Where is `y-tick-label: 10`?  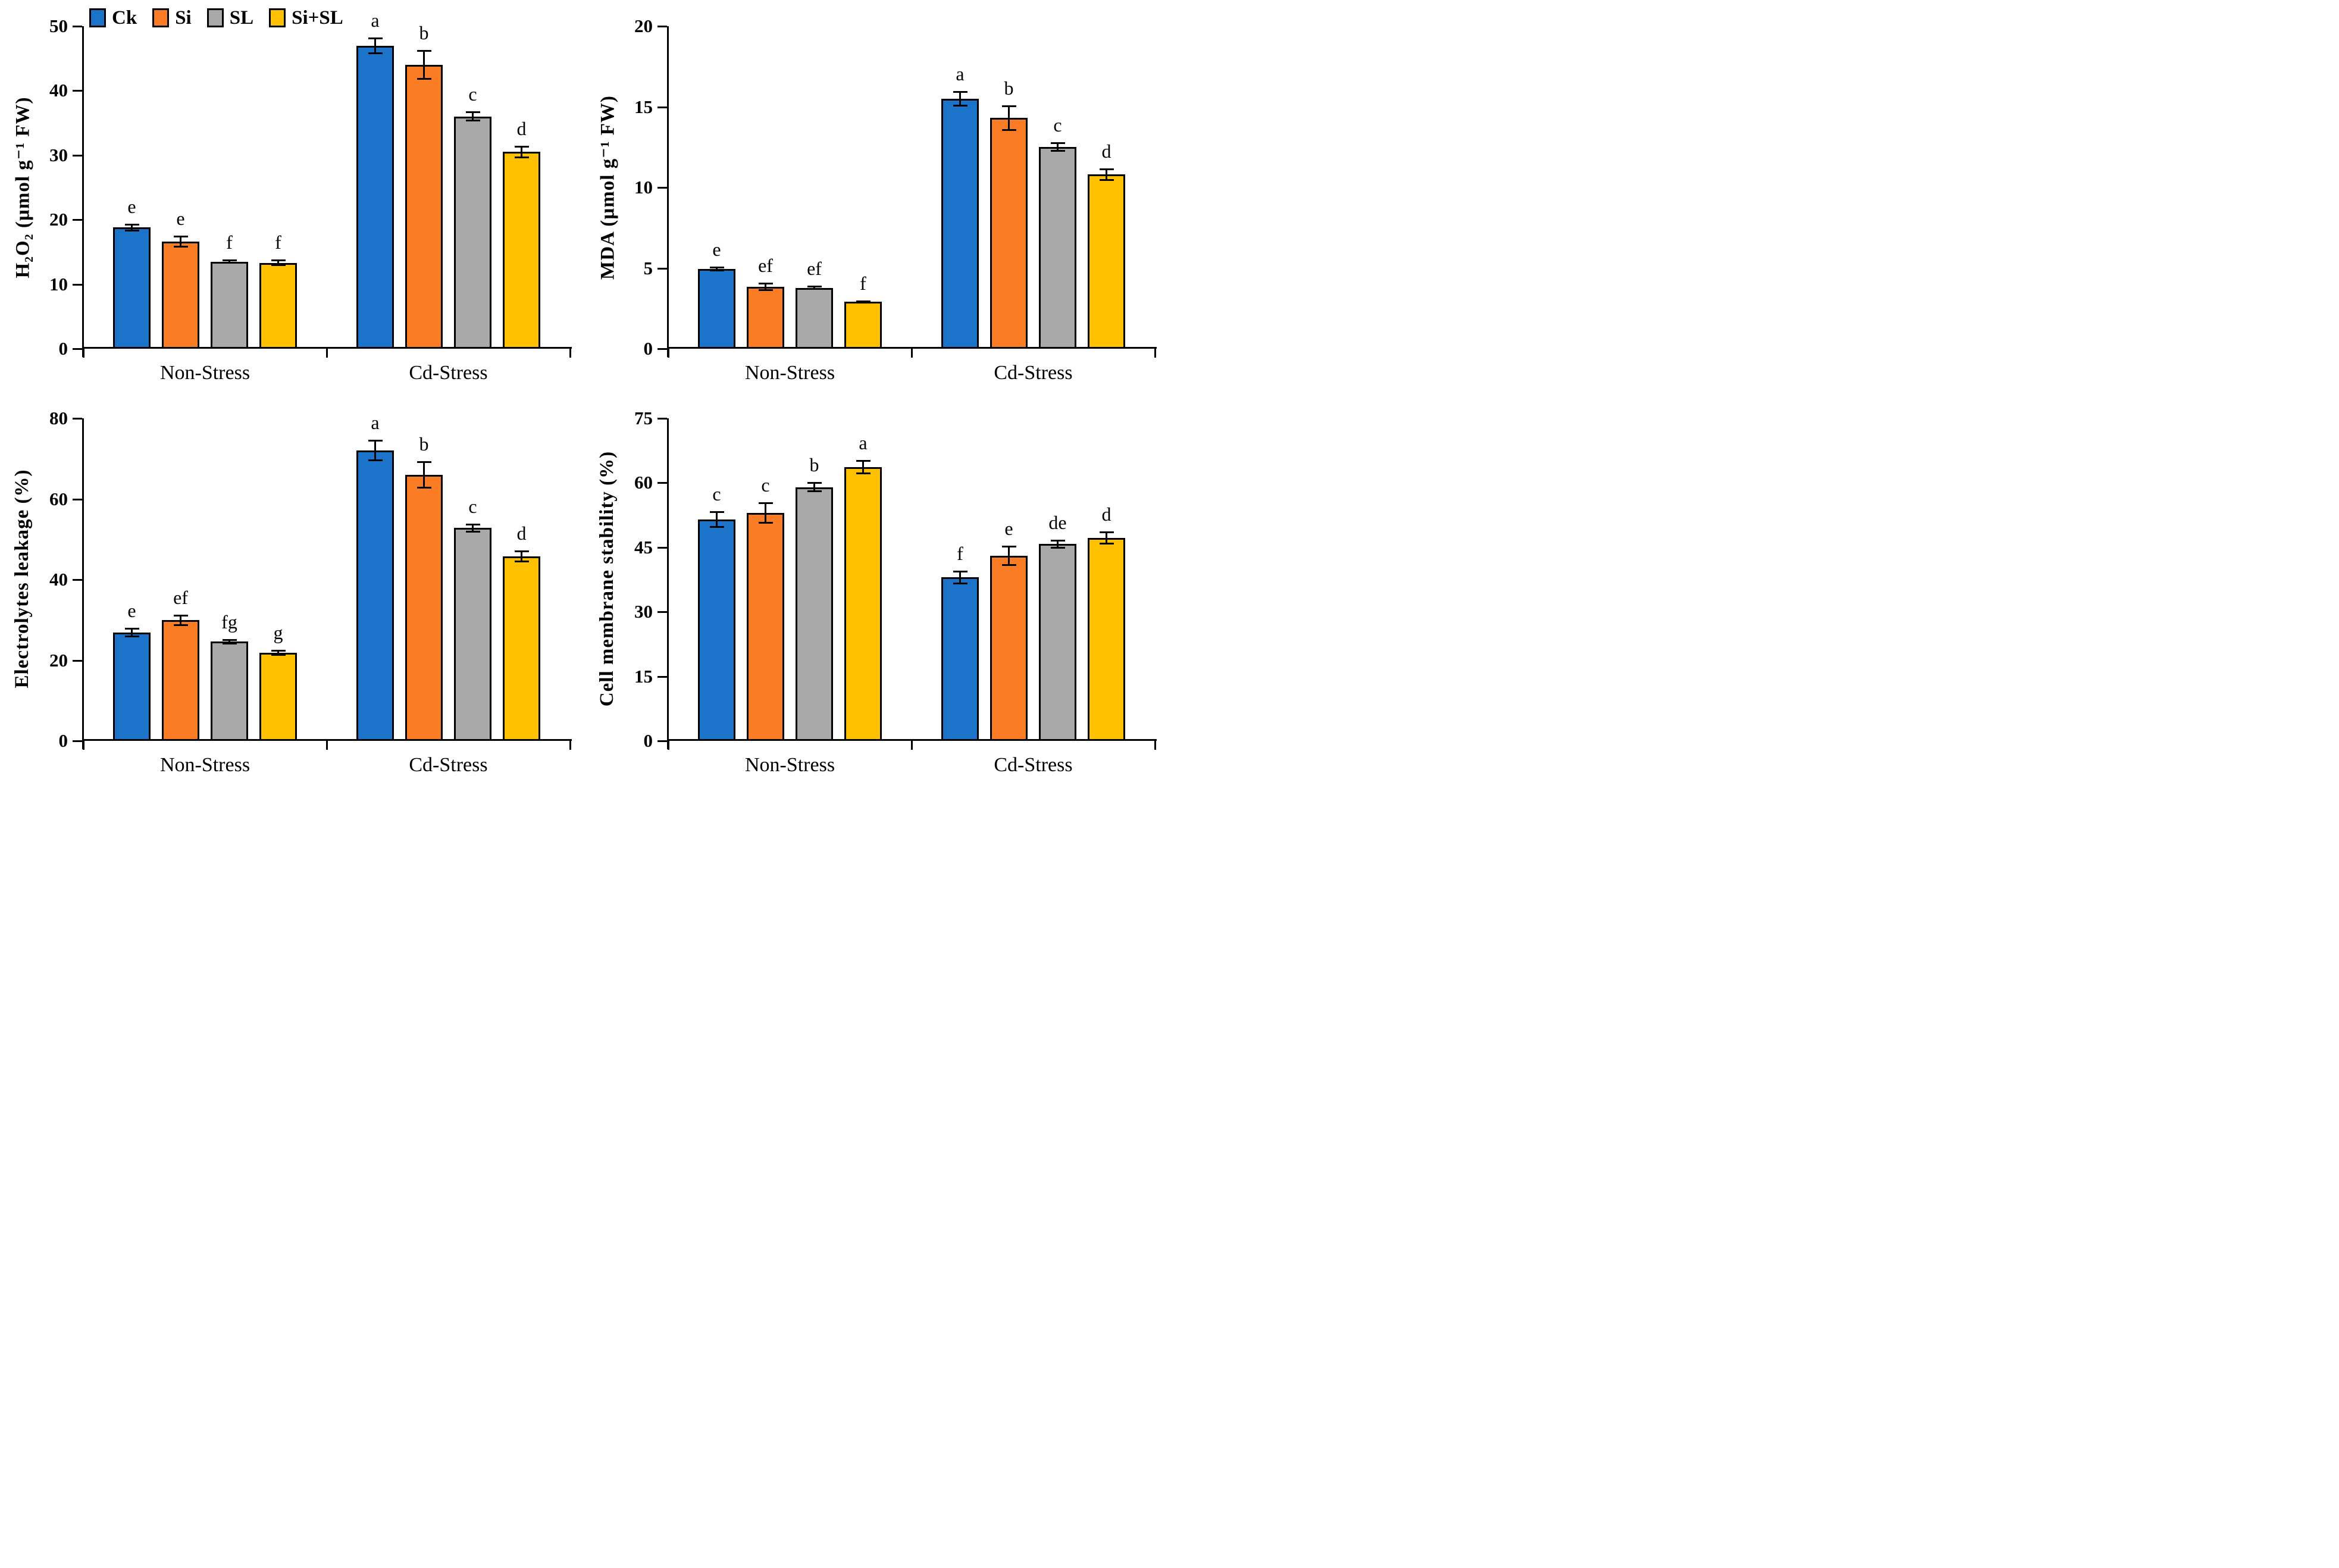 y-tick-label: 10 is located at coordinates (643, 188).